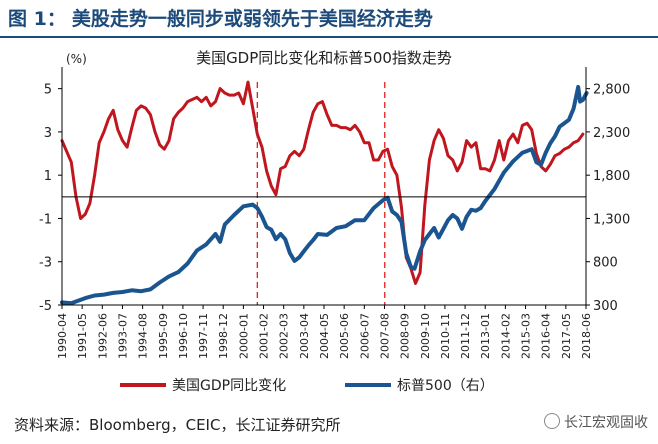 The width and height of the screenshot is (658, 444). I want to click on figure-title-text: 美股走势一般同步或弱领先于美国经济走势, so click(252, 19).